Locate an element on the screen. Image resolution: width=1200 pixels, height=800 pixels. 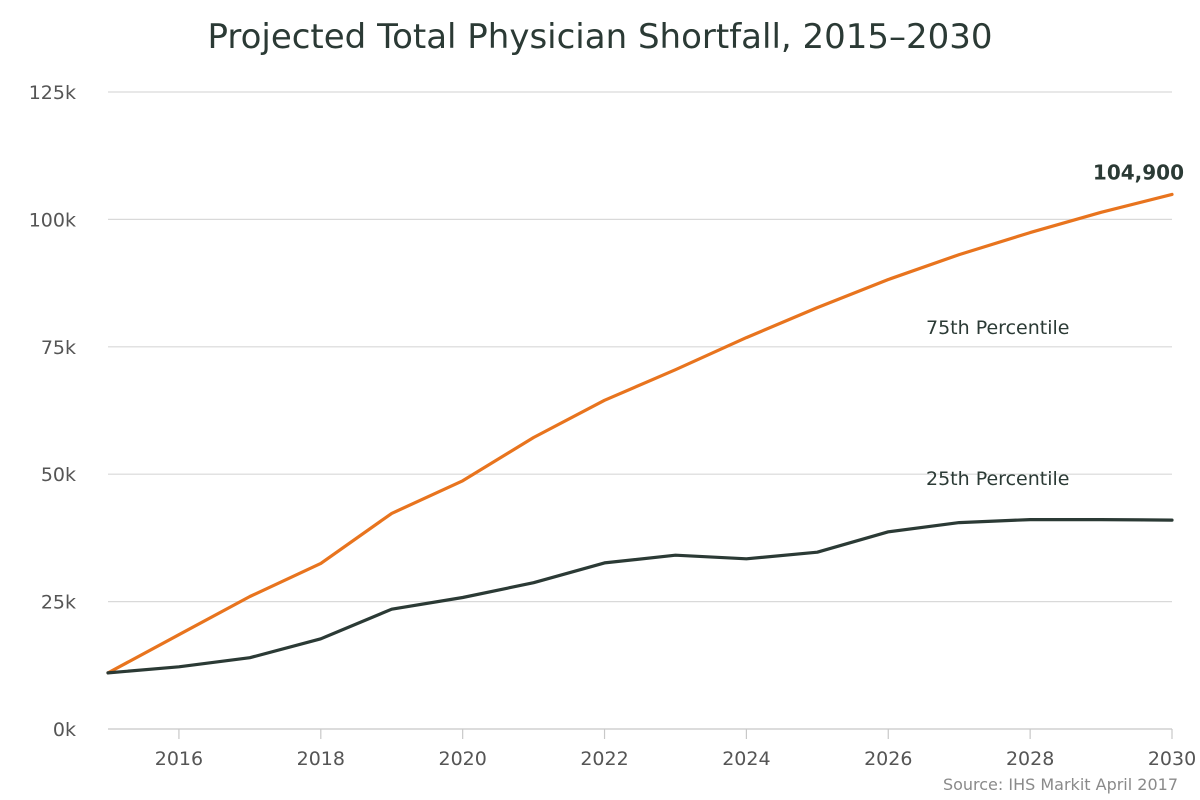
y-axis-ticks: 0k 25k 50k 75k 100k 125k is located at coordinates (52, 411).